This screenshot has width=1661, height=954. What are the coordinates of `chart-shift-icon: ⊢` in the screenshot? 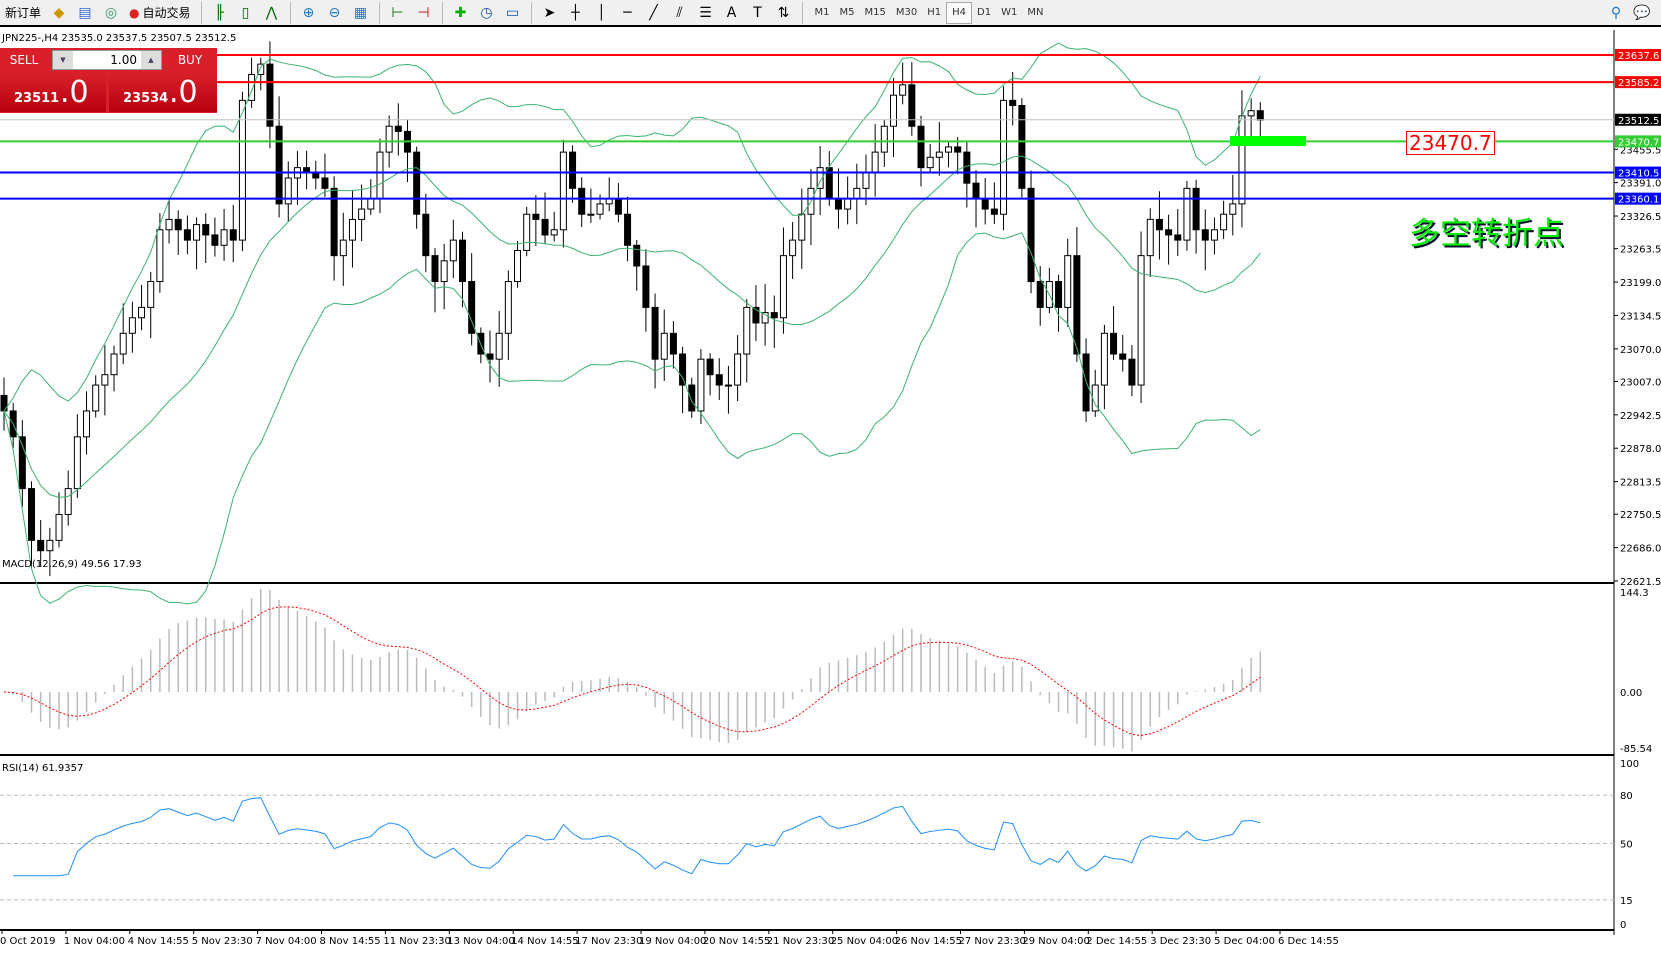 It's located at (397, 12).